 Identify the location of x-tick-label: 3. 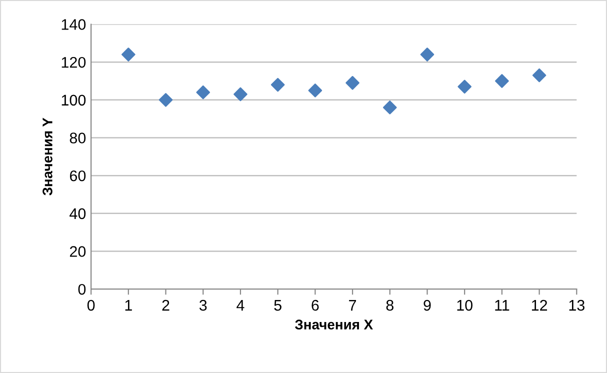
(203, 305).